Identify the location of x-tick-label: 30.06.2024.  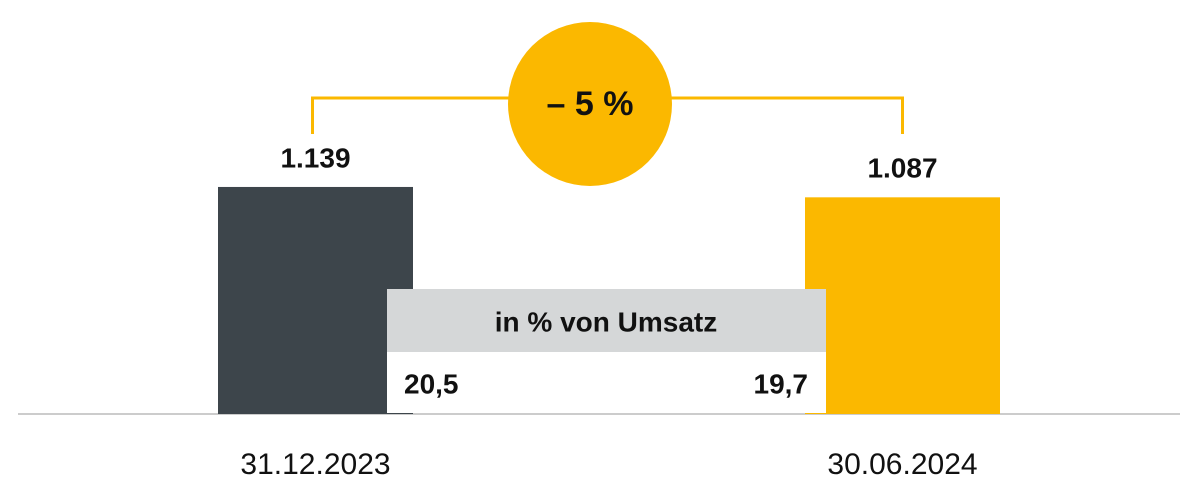
(902, 464).